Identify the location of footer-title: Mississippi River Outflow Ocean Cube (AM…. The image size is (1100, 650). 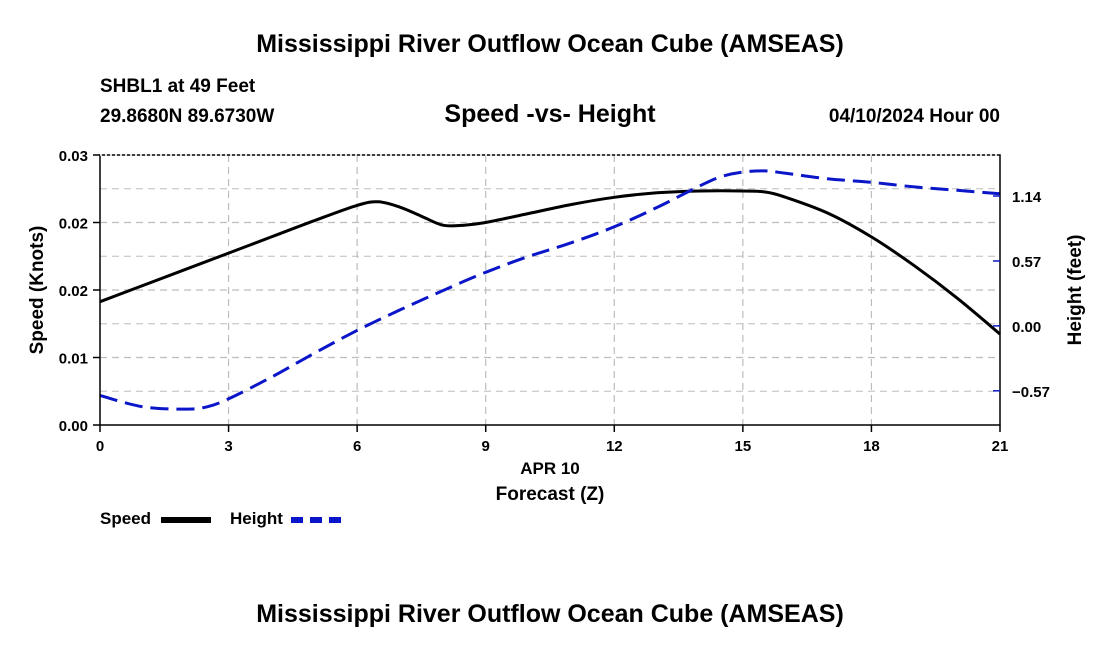
(550, 614).